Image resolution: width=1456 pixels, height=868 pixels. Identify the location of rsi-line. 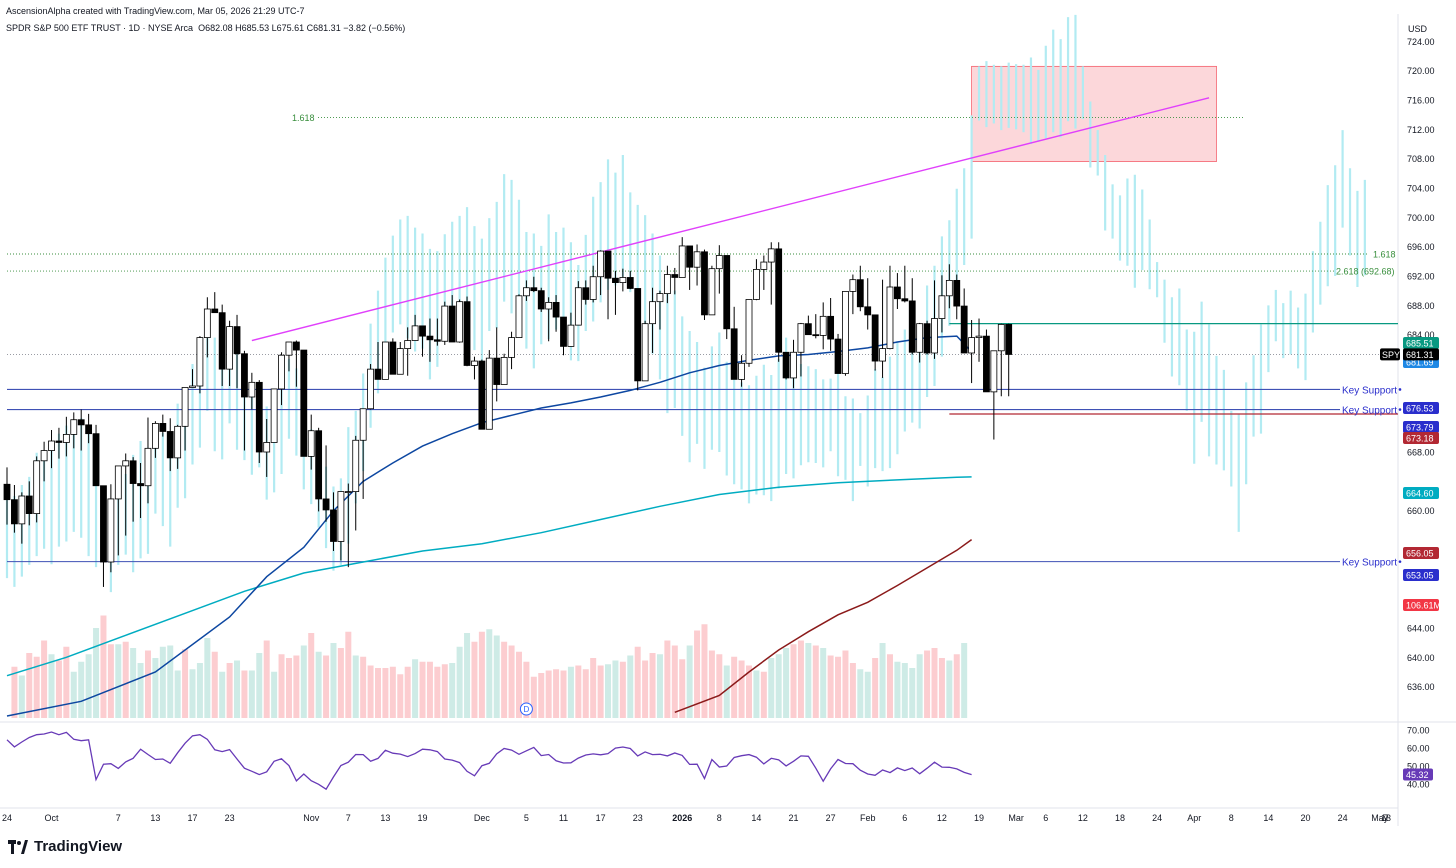
(489, 761).